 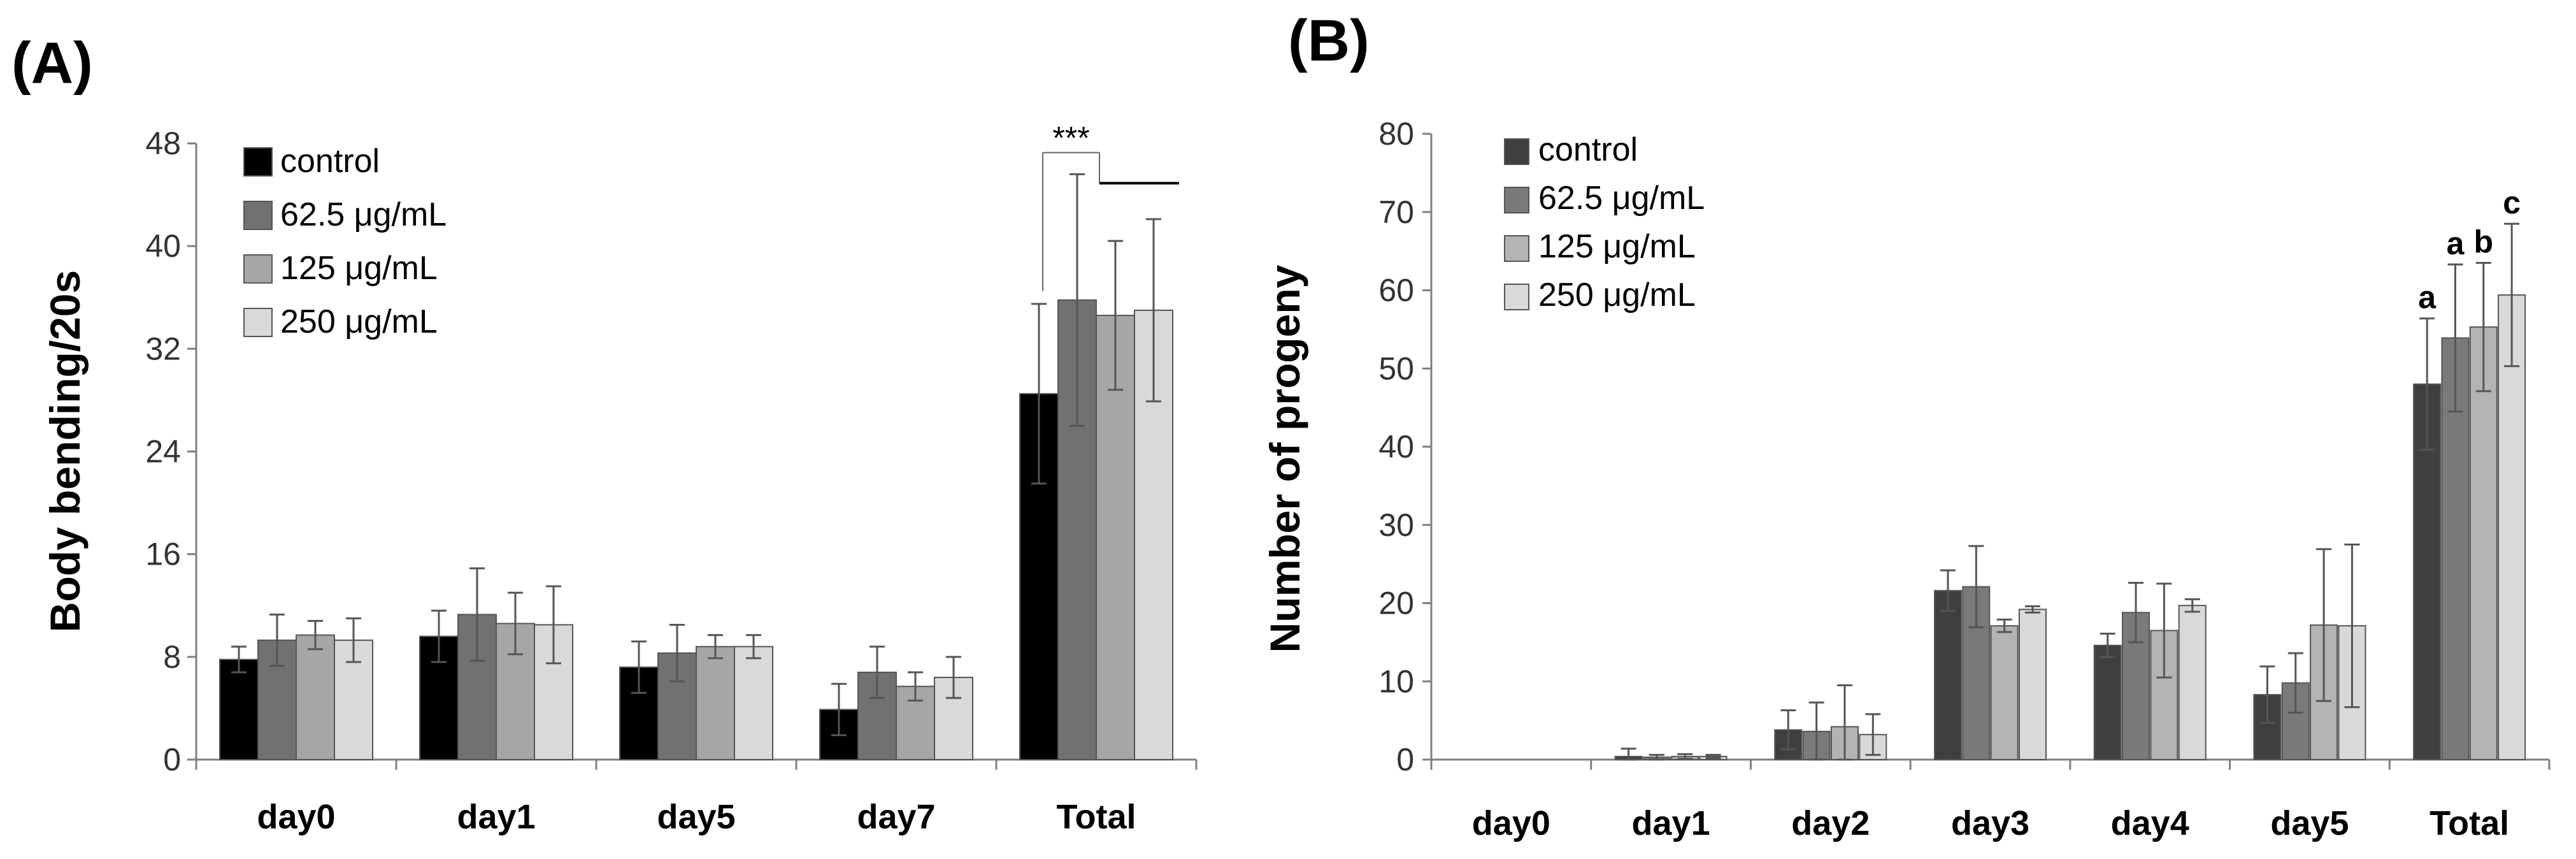 What do you see at coordinates (2484, 242) in the screenshot?
I see `significance-letter: b` at bounding box center [2484, 242].